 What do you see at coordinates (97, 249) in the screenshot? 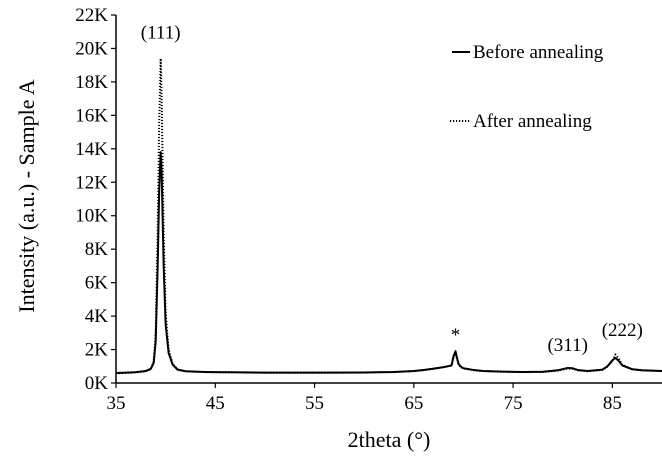
I see `y-tick-label: 8K` at bounding box center [97, 249].